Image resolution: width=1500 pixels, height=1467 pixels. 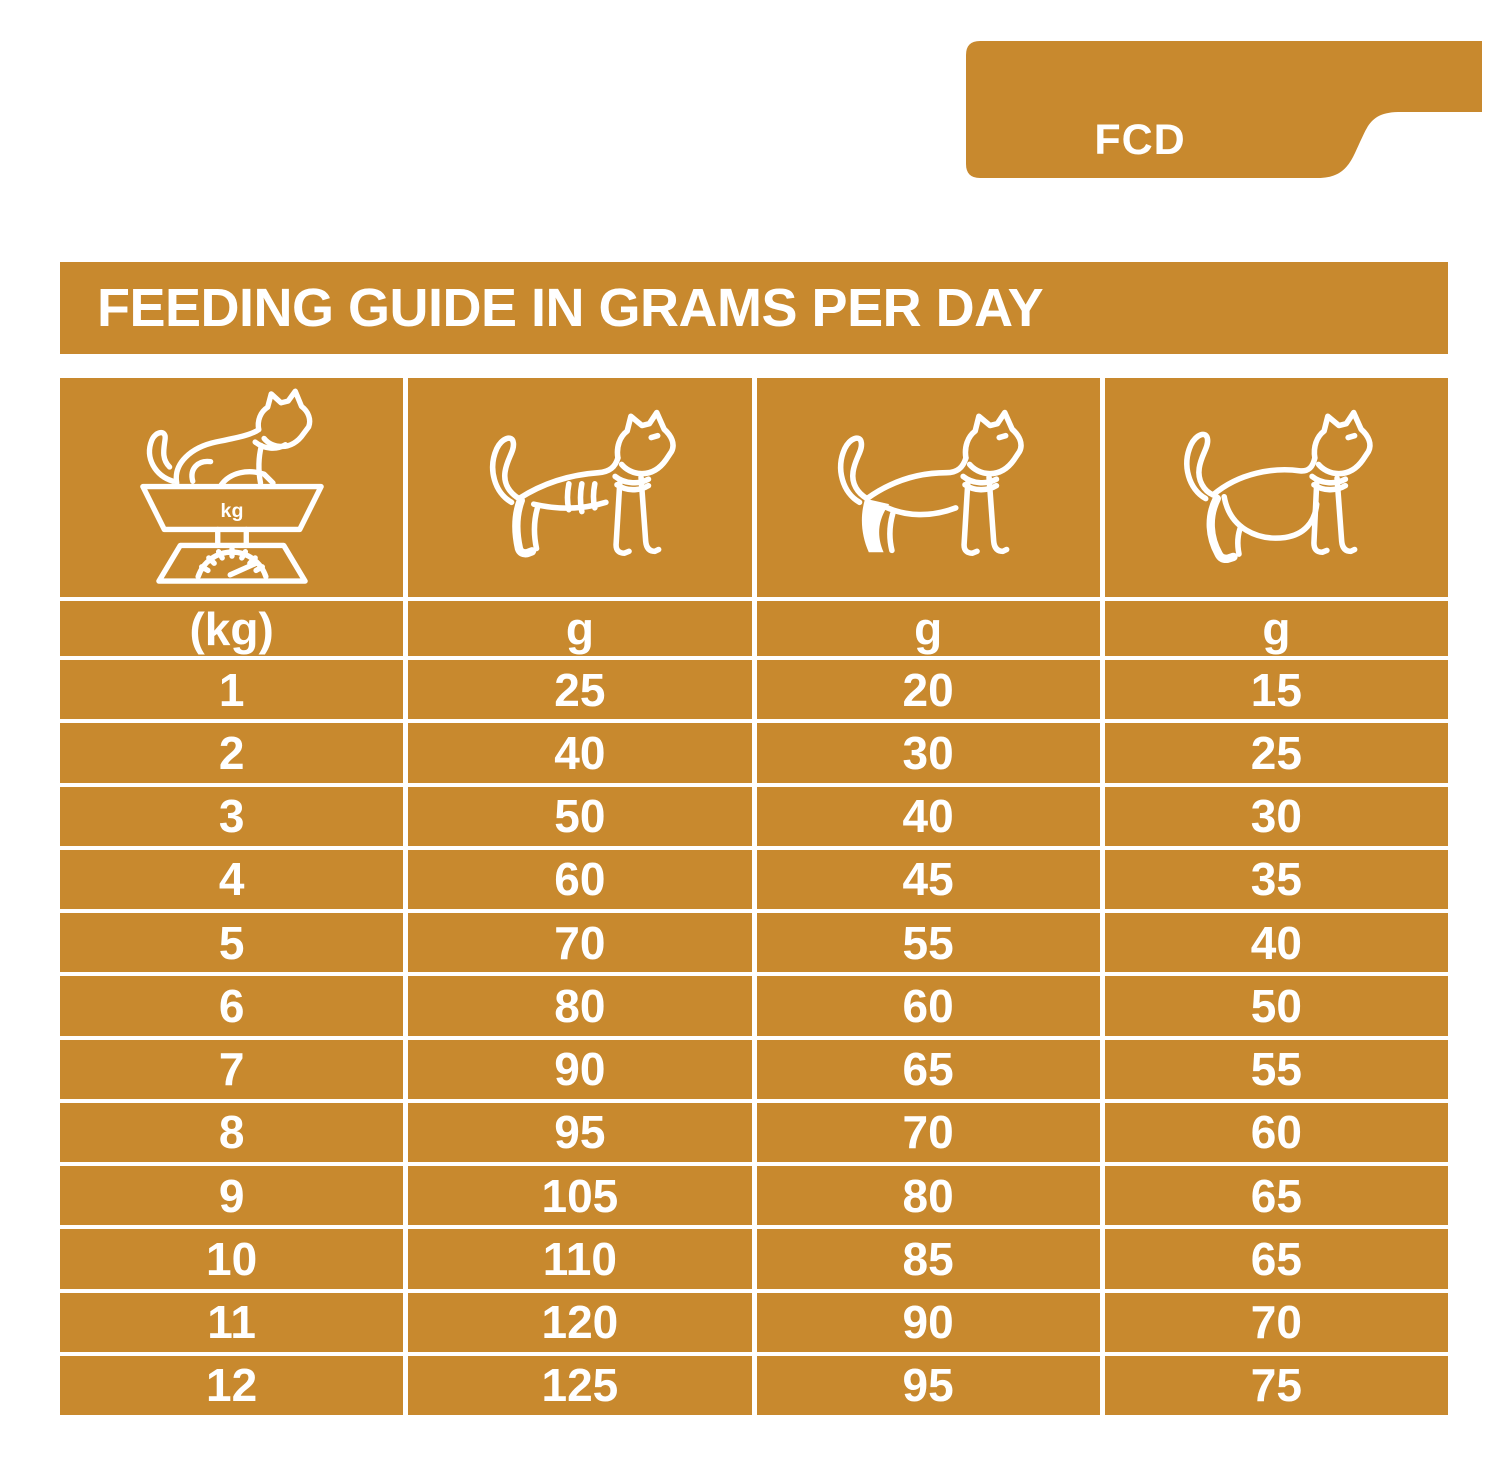 I want to click on unit-header-kg: (kg), so click(x=232, y=628).